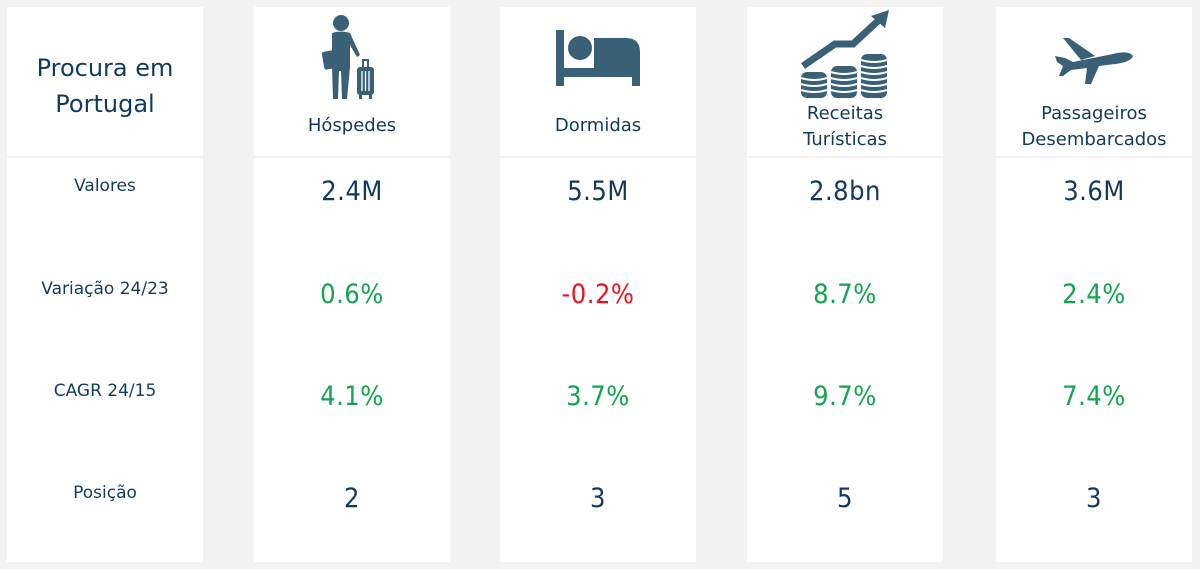  I want to click on airplane-icon, so click(1094, 61).